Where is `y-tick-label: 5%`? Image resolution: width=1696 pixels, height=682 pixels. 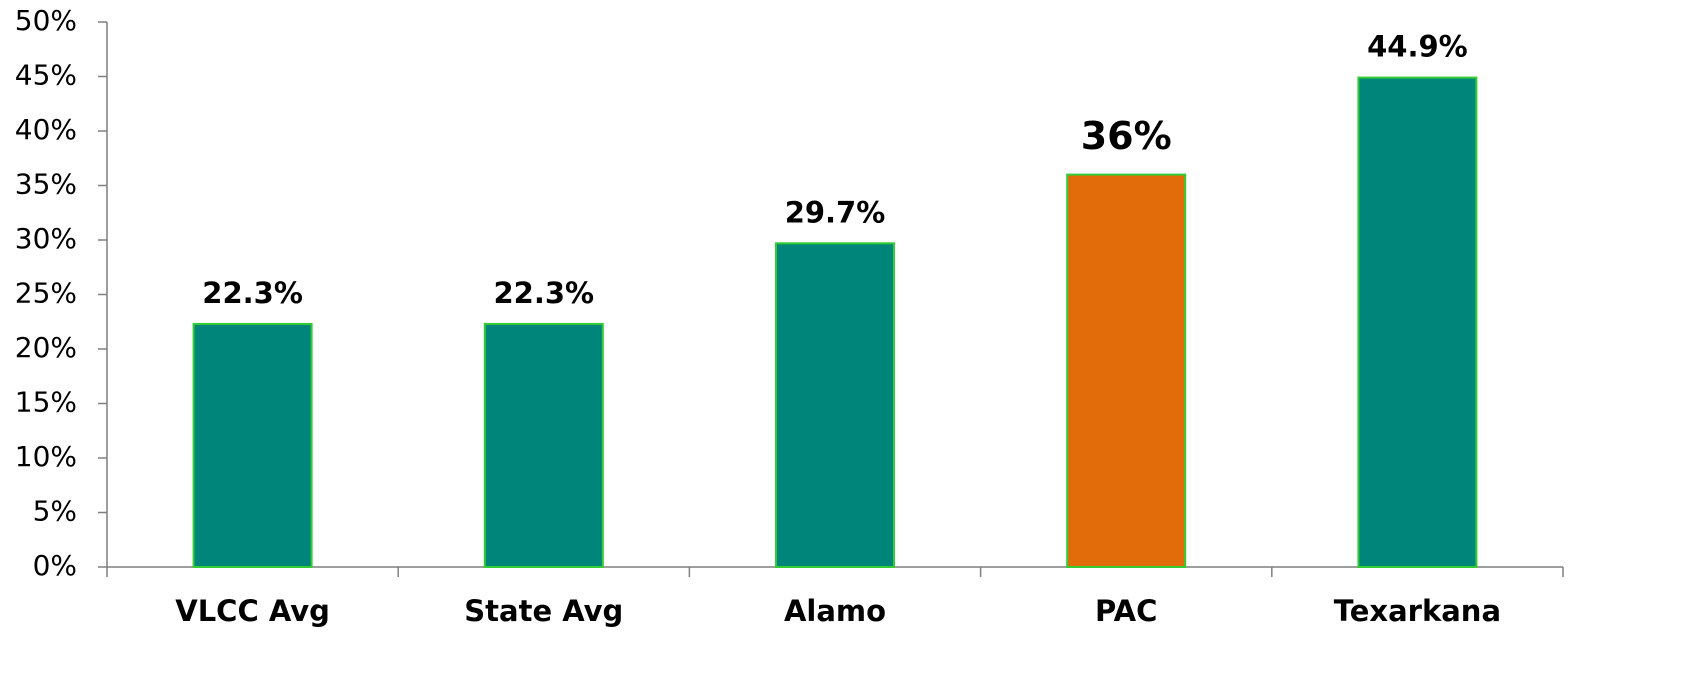
y-tick-label: 5% is located at coordinates (55, 511).